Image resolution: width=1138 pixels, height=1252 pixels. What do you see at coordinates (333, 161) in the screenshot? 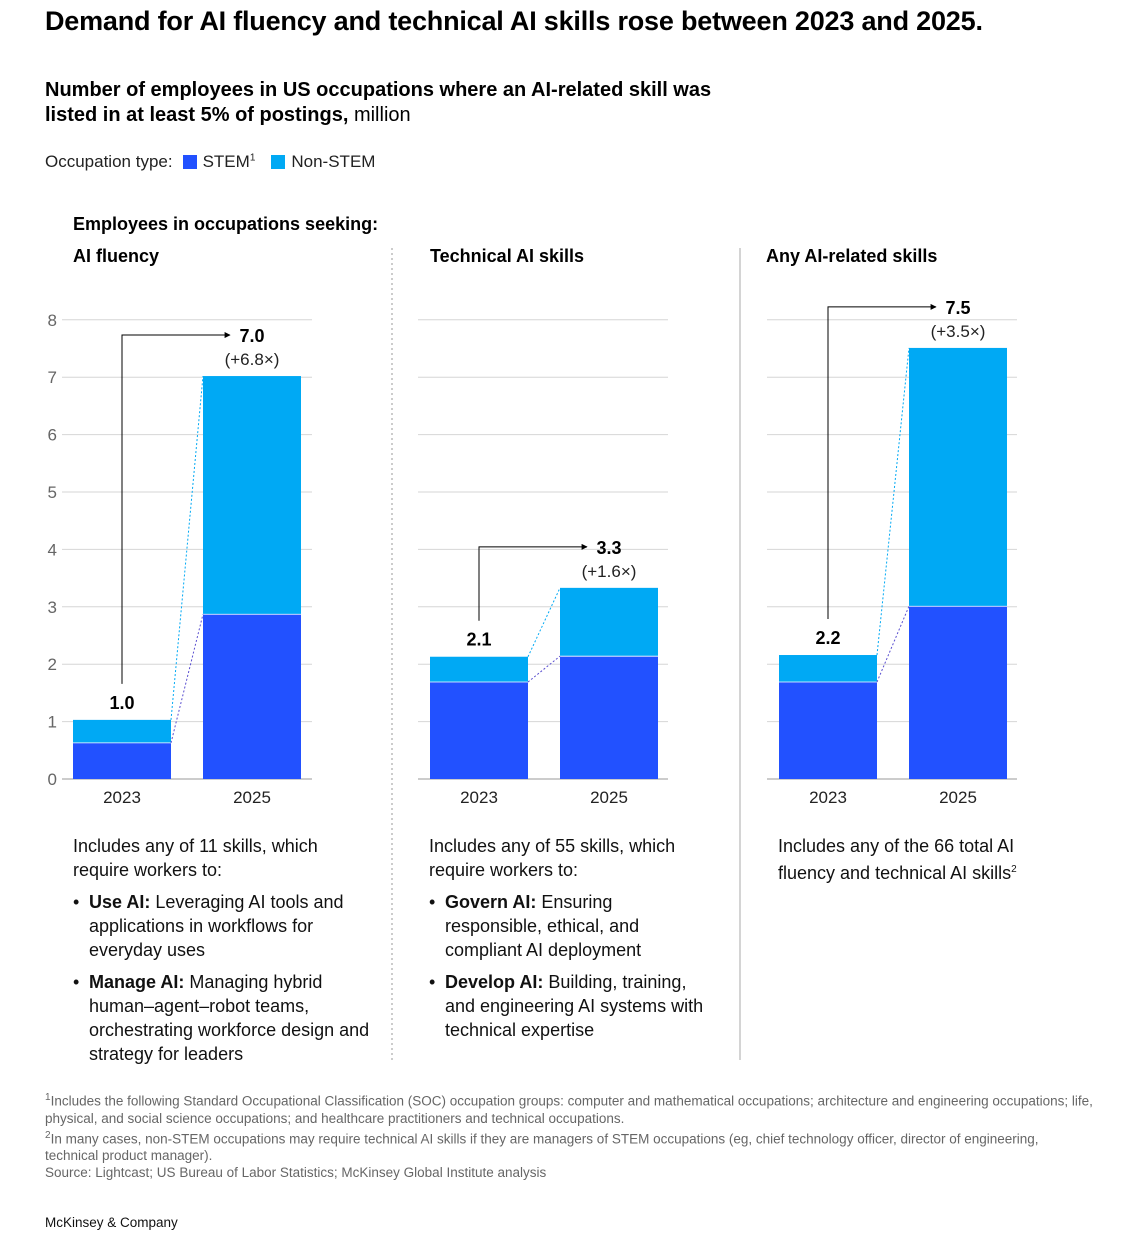
I see `legend-item-non-stem: Non-STEM` at bounding box center [333, 161].